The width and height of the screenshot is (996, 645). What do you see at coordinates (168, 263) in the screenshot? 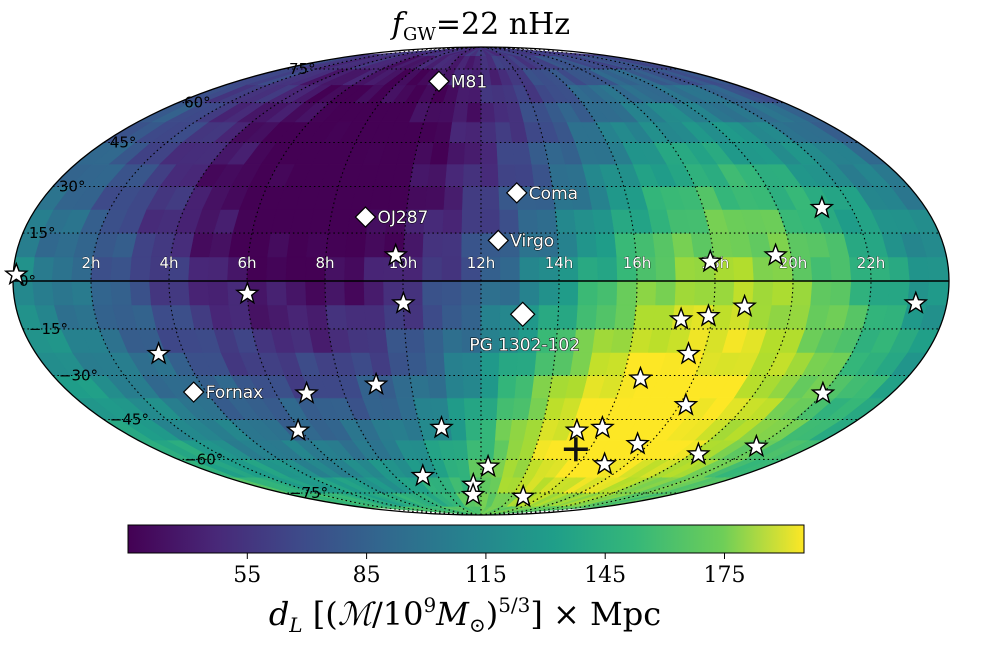
I see `ra-label: 4h` at bounding box center [168, 263].